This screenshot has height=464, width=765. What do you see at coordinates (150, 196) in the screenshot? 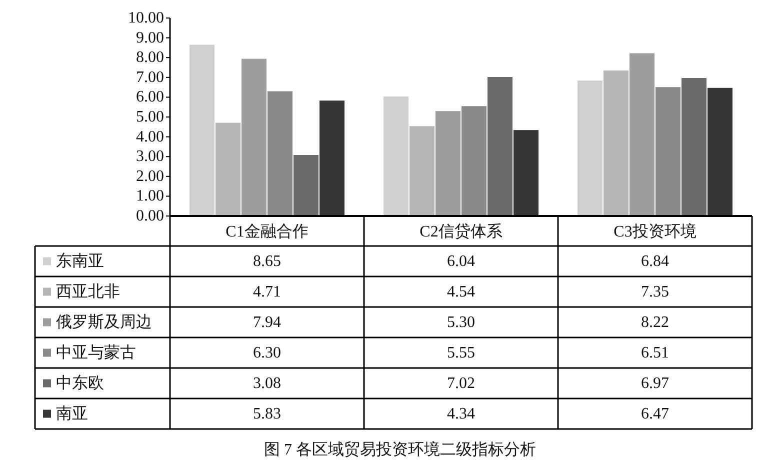
I see `y-tick-label: 1.00` at bounding box center [150, 196].